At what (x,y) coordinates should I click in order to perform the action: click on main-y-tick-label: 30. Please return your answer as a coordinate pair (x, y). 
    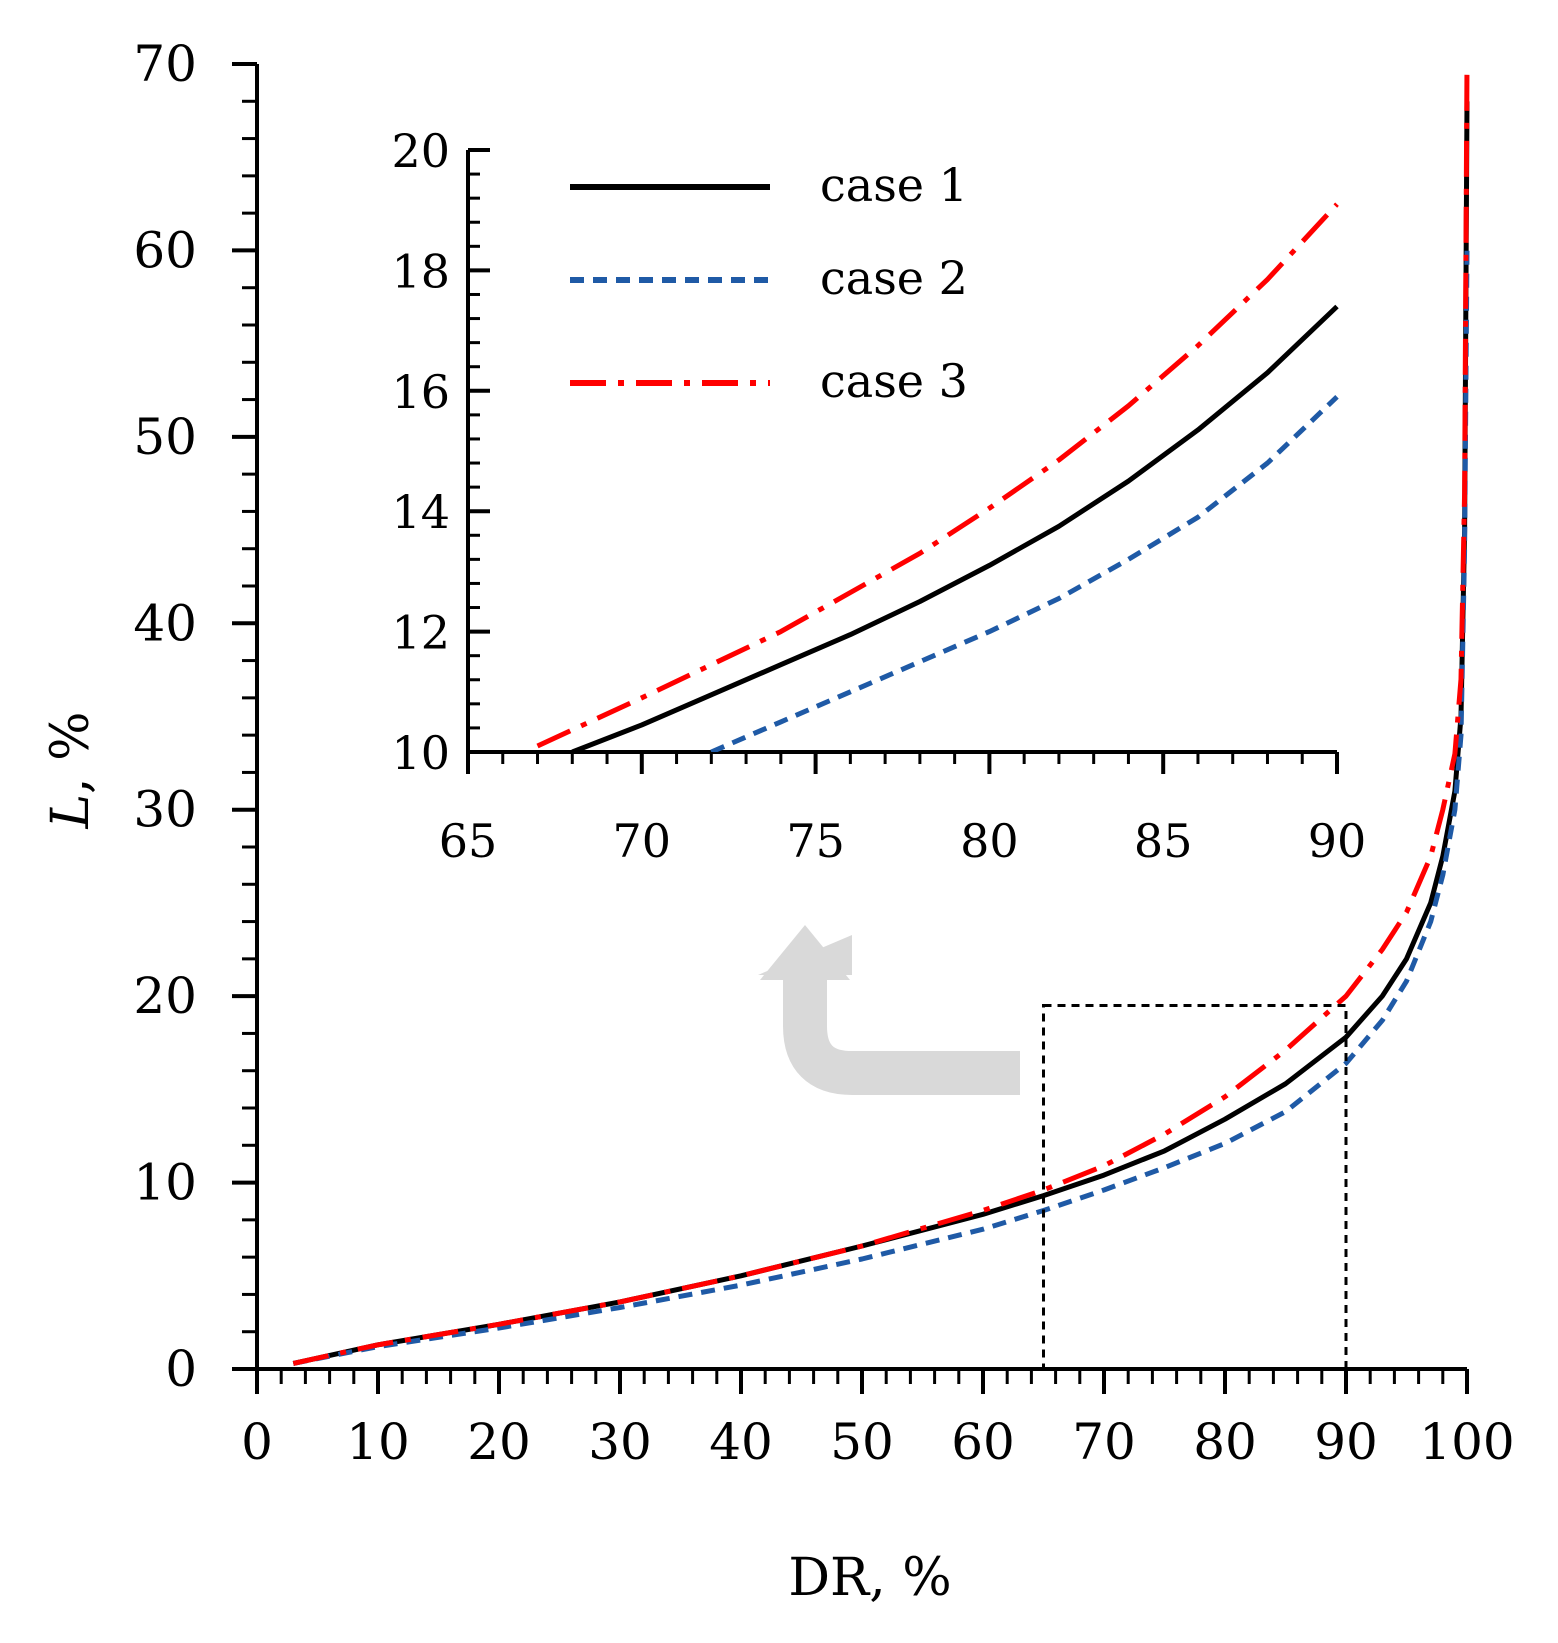
    Looking at the image, I should click on (165, 810).